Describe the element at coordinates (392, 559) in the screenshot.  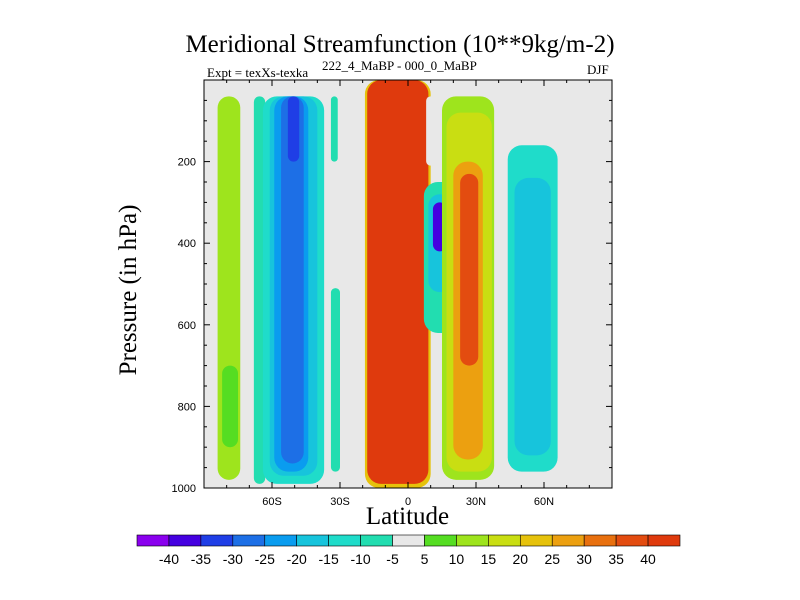
I see `colorbar-label: -5` at that location.